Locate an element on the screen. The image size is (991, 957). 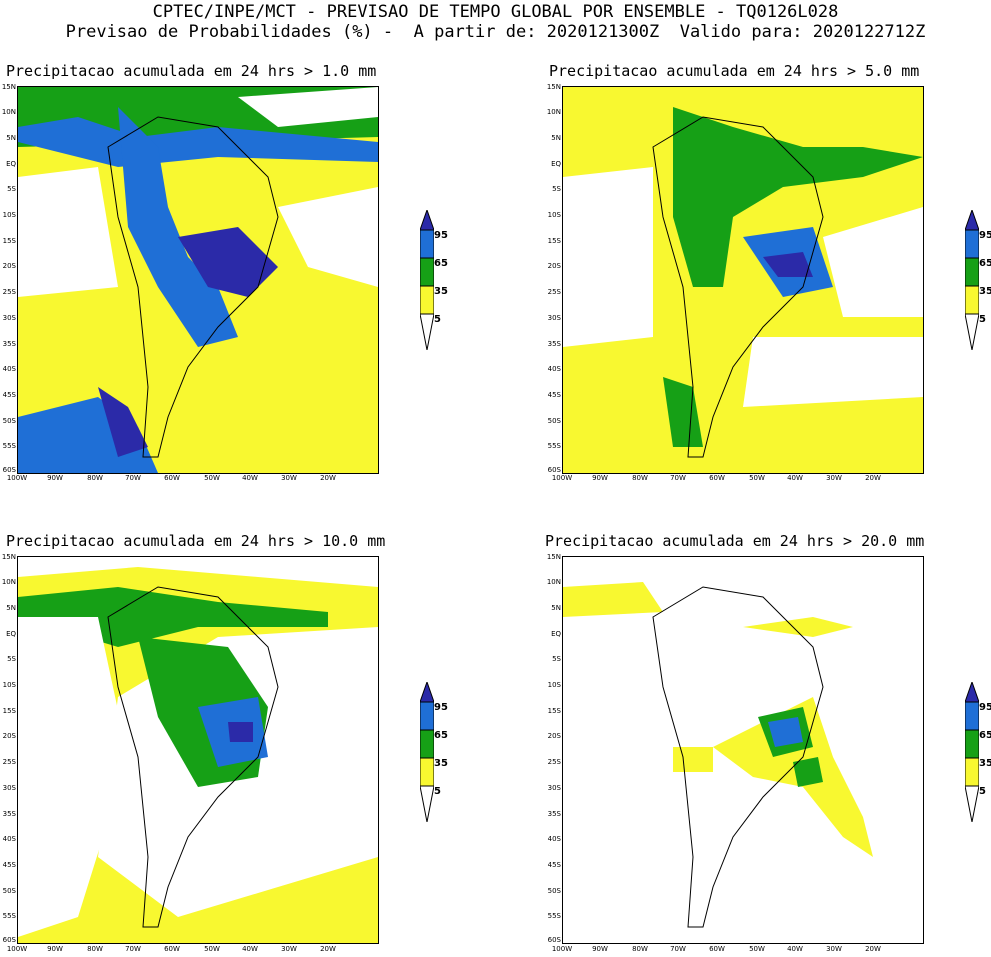
panel4-map is located at coordinates (743, 750).